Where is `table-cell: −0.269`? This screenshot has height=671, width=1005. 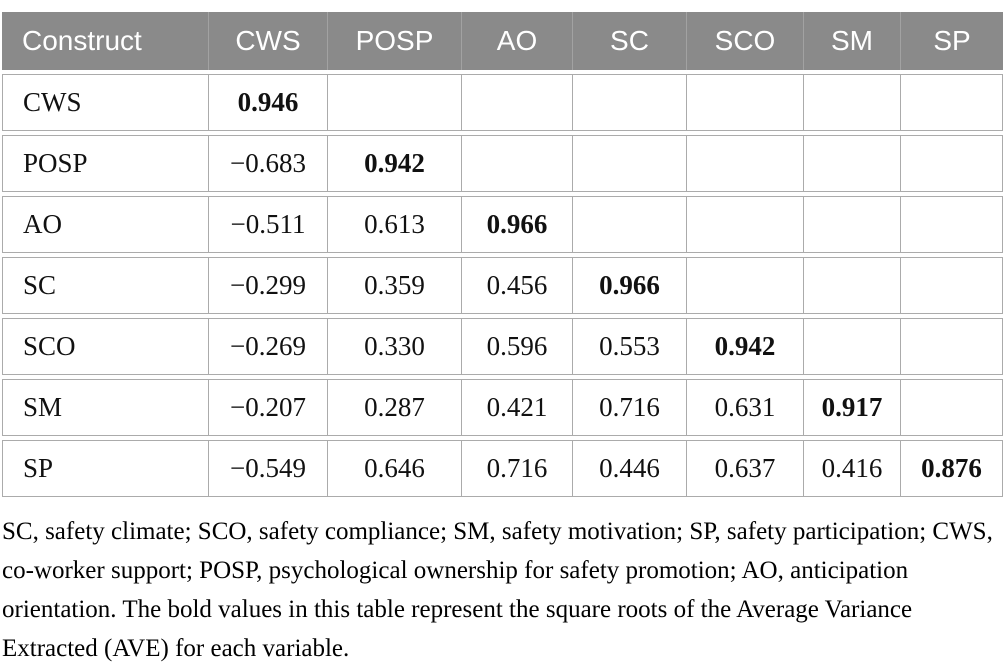 table-cell: −0.269 is located at coordinates (268, 346).